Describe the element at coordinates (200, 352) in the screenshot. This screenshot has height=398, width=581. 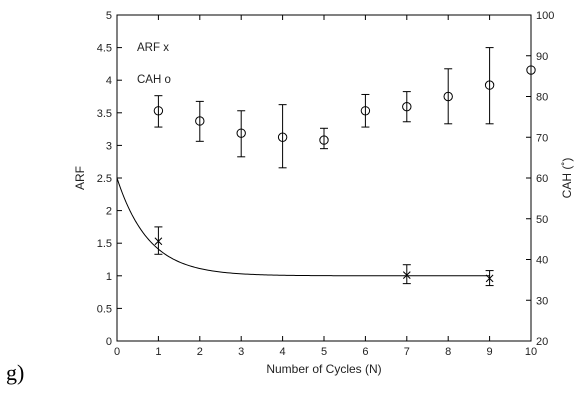
I see `x-tick-label: 2` at that location.